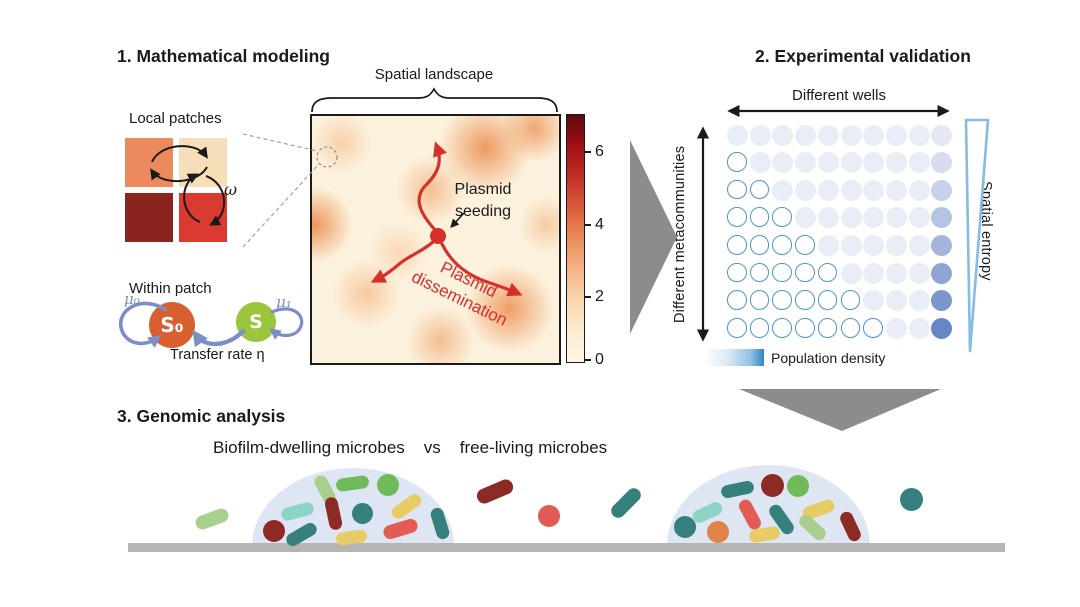 The width and height of the screenshot is (1080, 607). What do you see at coordinates (309, 447) in the screenshot?
I see `biofilm-microbes-label: Biofilm-dwelling microbes` at bounding box center [309, 447].